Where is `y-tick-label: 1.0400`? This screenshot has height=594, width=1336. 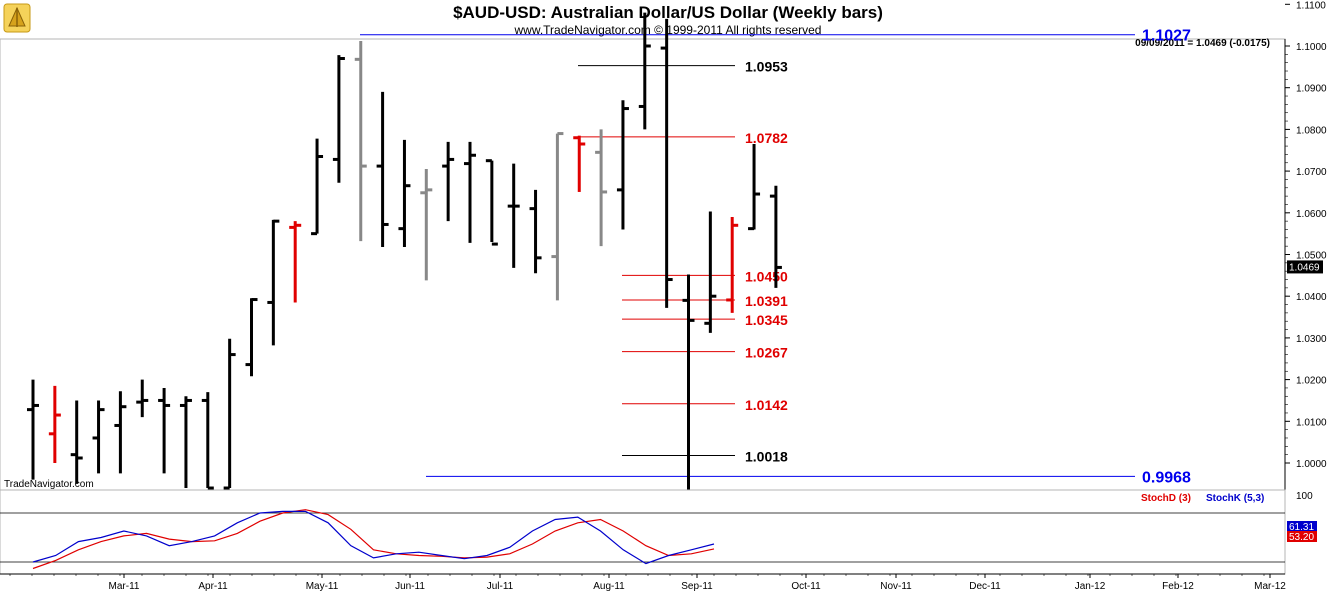 y-tick-label: 1.0400 is located at coordinates (1311, 297).